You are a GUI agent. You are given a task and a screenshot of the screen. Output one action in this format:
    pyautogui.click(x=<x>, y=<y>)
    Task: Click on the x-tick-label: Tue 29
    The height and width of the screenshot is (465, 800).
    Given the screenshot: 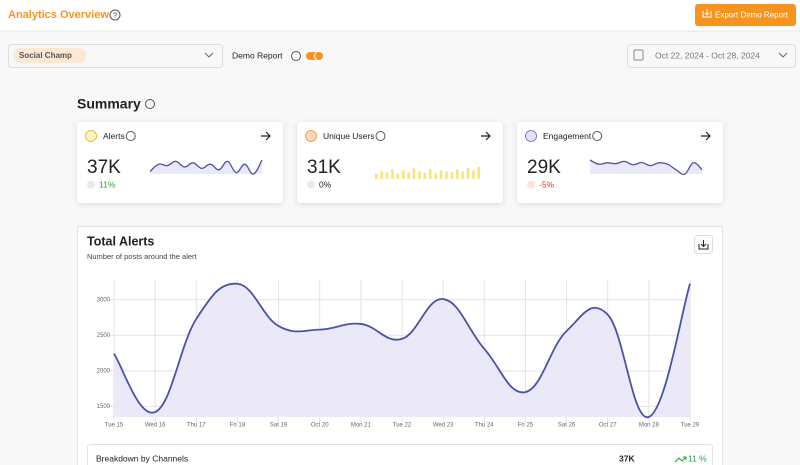 What is the action you would take?
    pyautogui.click(x=690, y=426)
    